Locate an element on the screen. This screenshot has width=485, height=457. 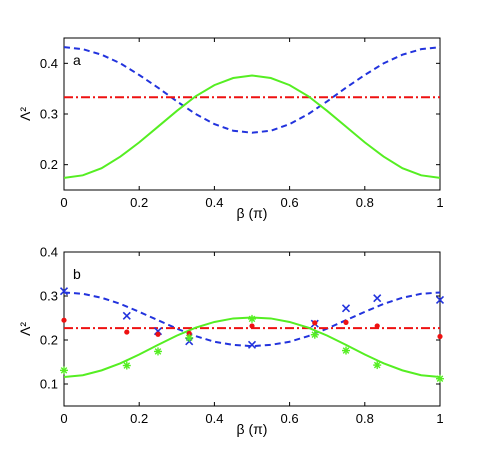
y-tick-label: 0.1 is located at coordinates (49, 384).